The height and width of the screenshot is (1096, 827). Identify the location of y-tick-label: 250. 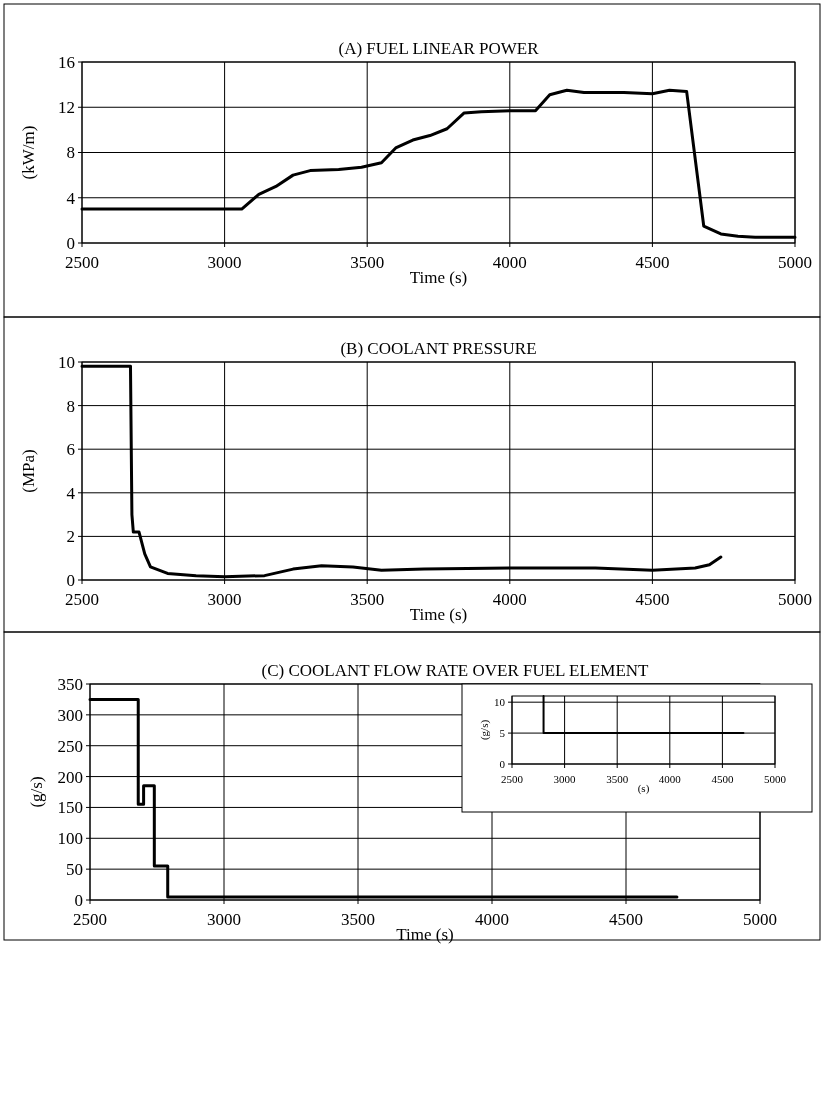
(70, 746).